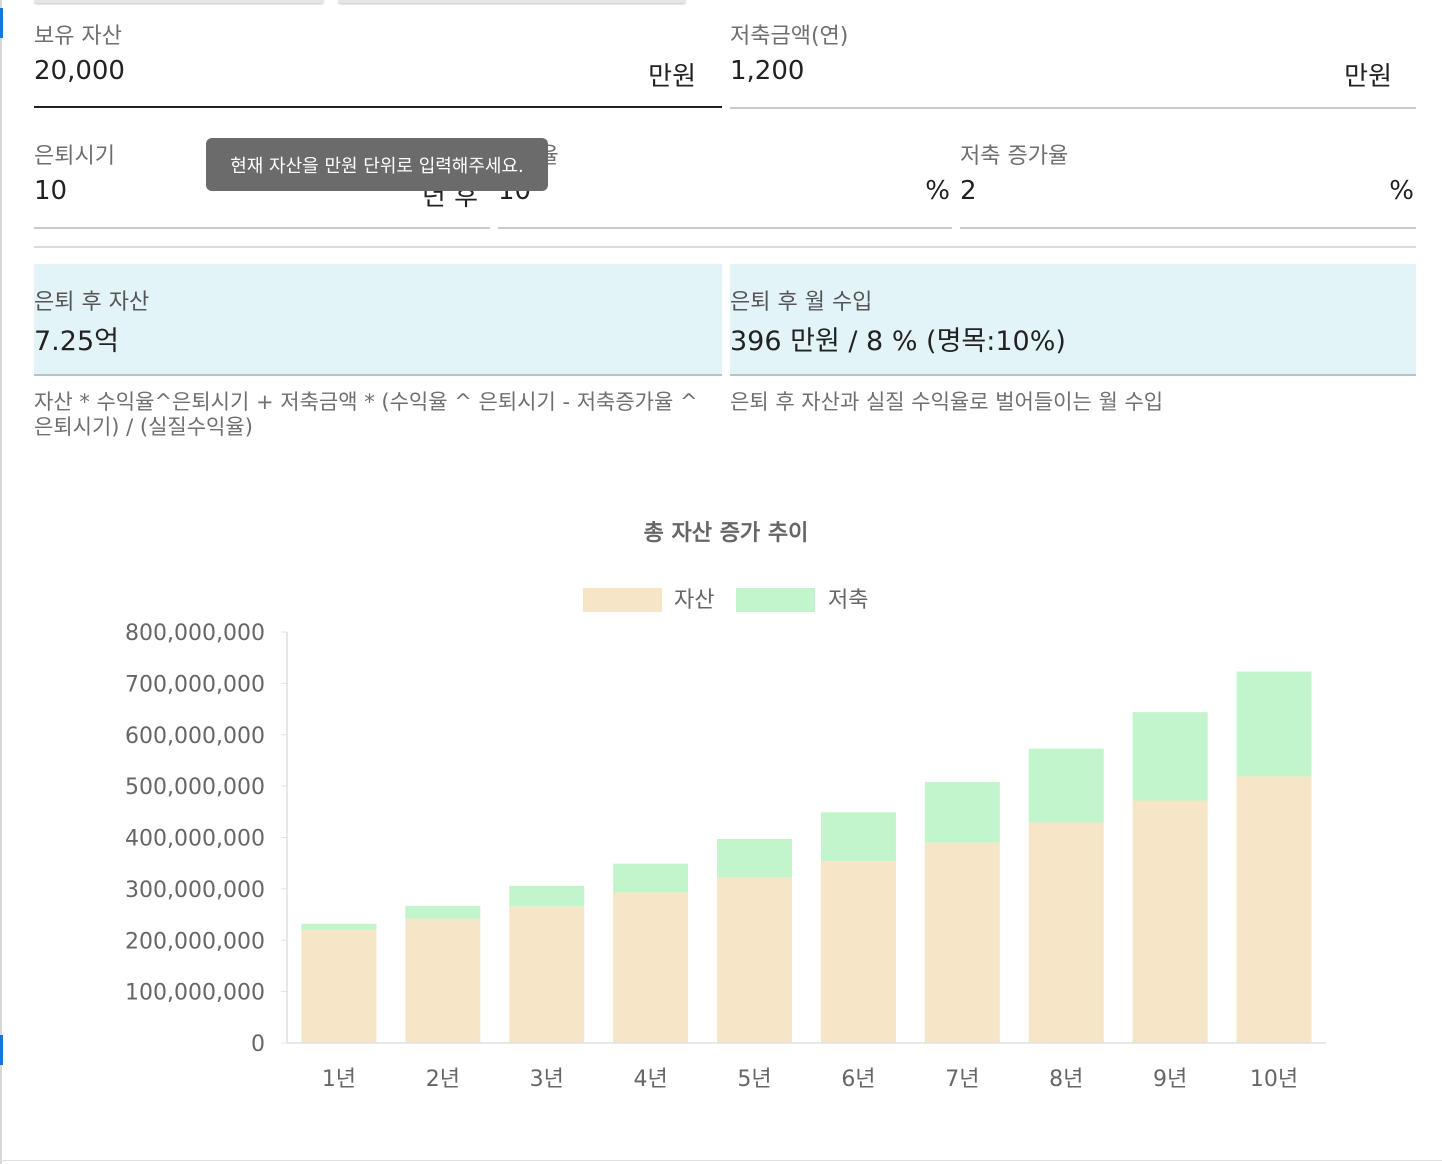 The width and height of the screenshot is (1442, 1164). I want to click on retire-field: 은퇴시기 10 년 후, so click(262, 184).